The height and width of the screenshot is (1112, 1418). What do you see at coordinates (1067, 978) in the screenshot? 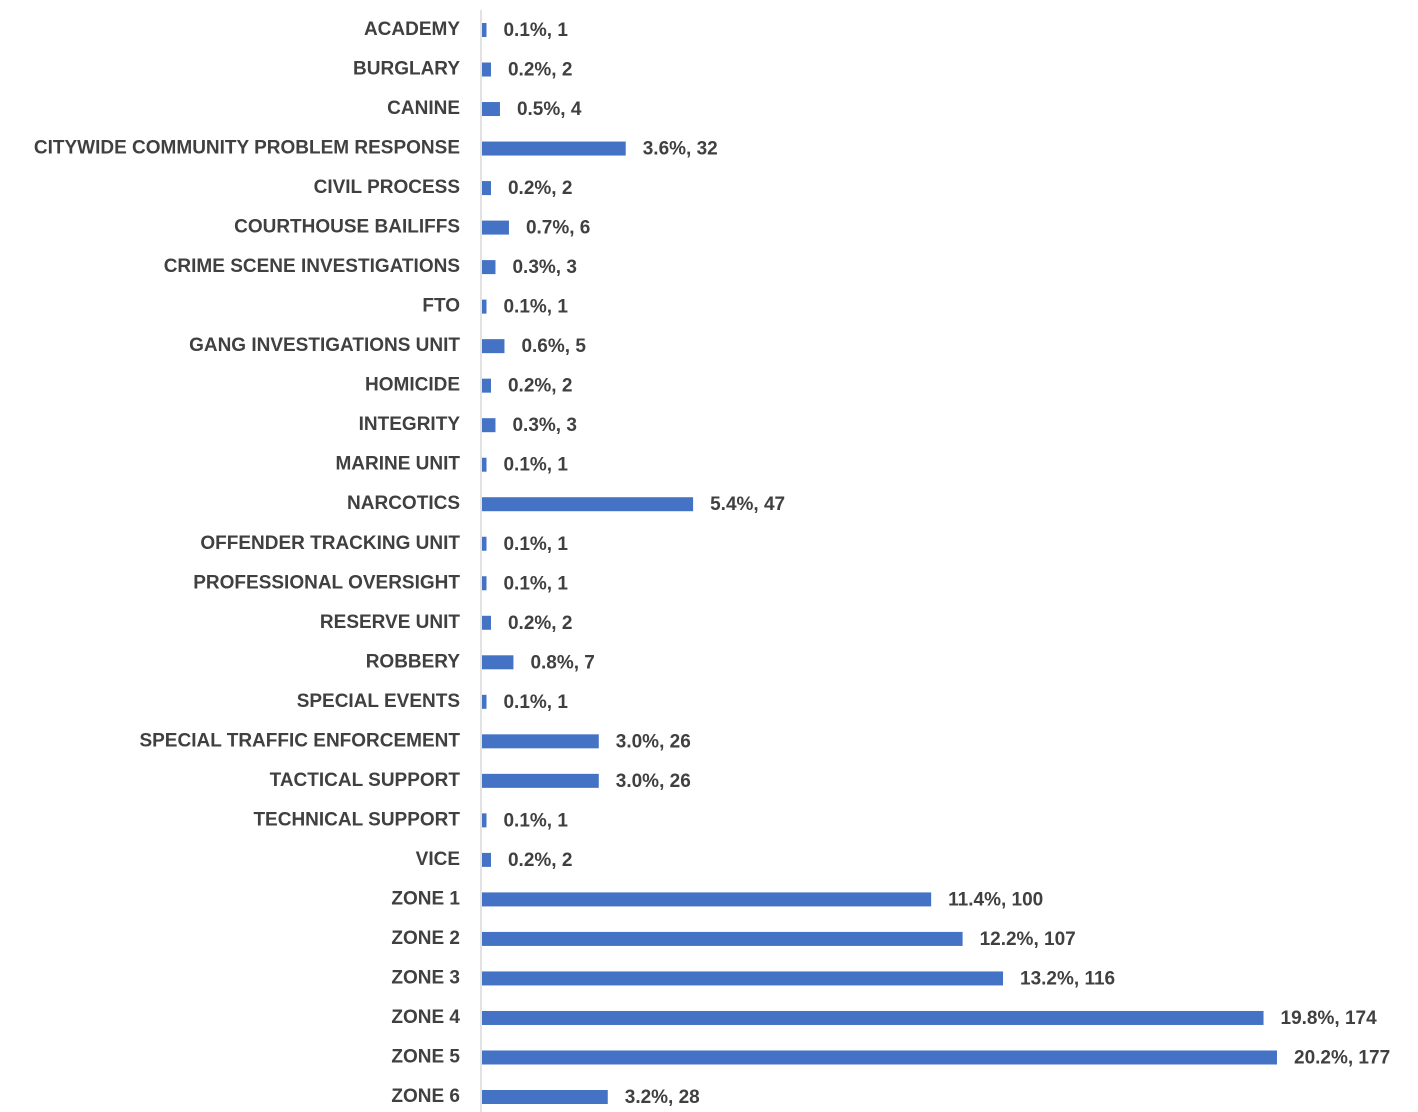
I see `data-label: 13.2%, 116` at bounding box center [1067, 978].